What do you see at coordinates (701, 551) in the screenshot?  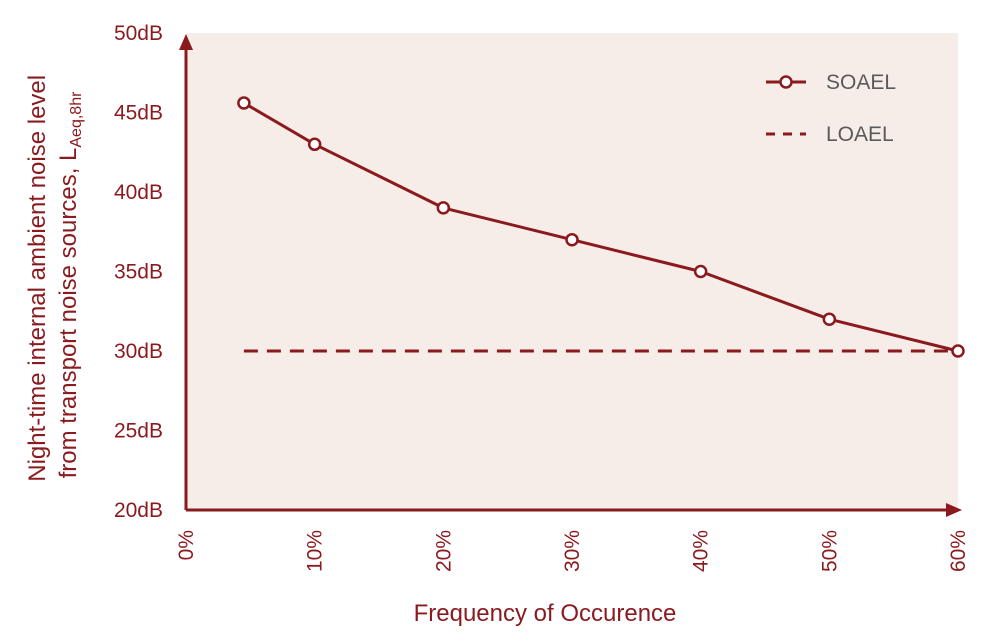 I see `x-tick-label: 40%` at bounding box center [701, 551].